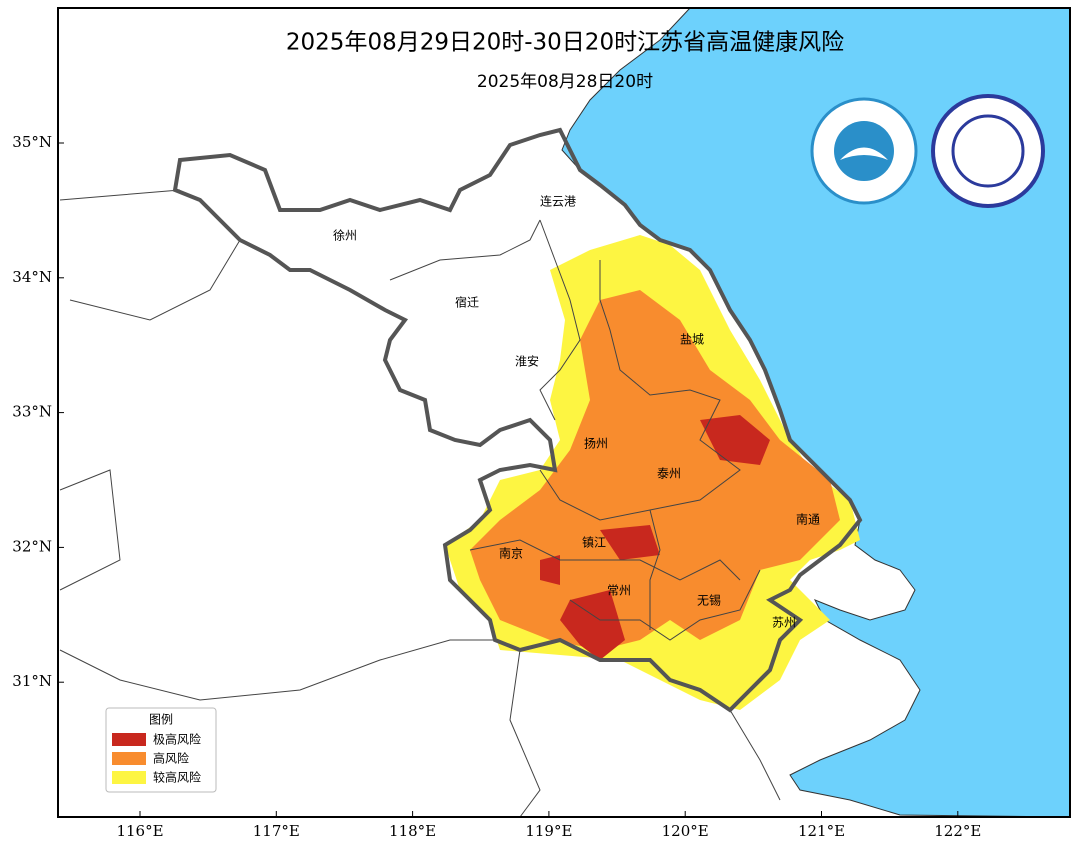 This screenshot has height=853, width=1080. What do you see at coordinates (527, 361) in the screenshot?
I see `city-label: 淮安` at bounding box center [527, 361].